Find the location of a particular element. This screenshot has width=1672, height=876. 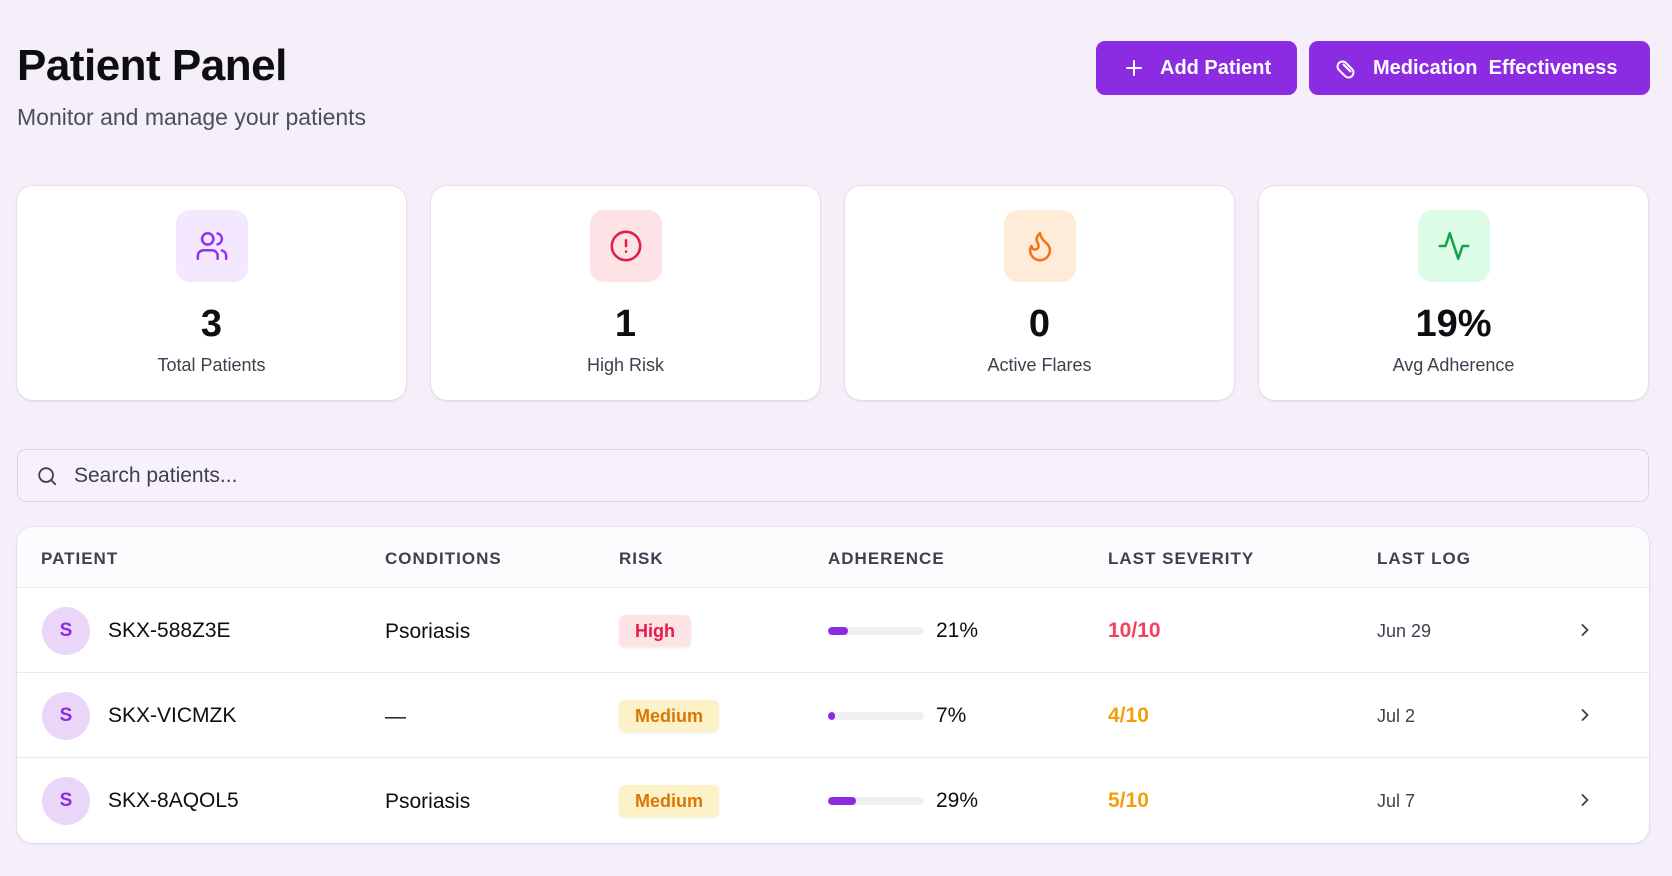

medication-effectiveness-button: Medication Effectiveness is located at coordinates (1479, 68).